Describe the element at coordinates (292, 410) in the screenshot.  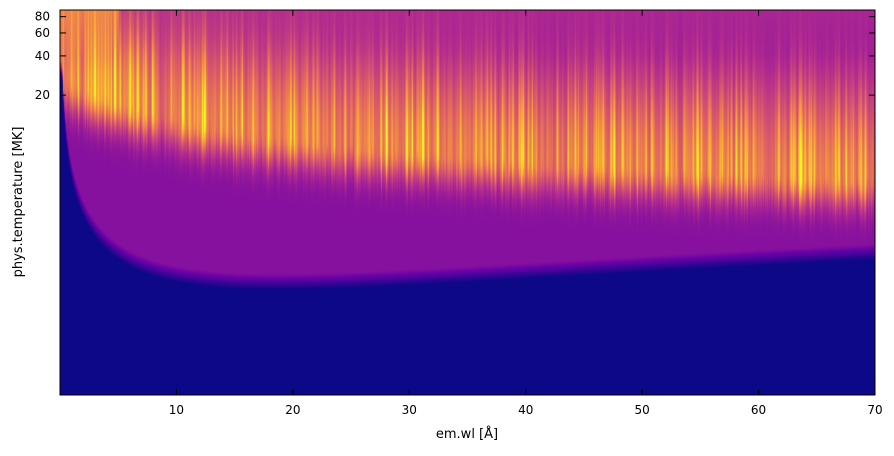
I see `x-tick-label: 20` at that location.